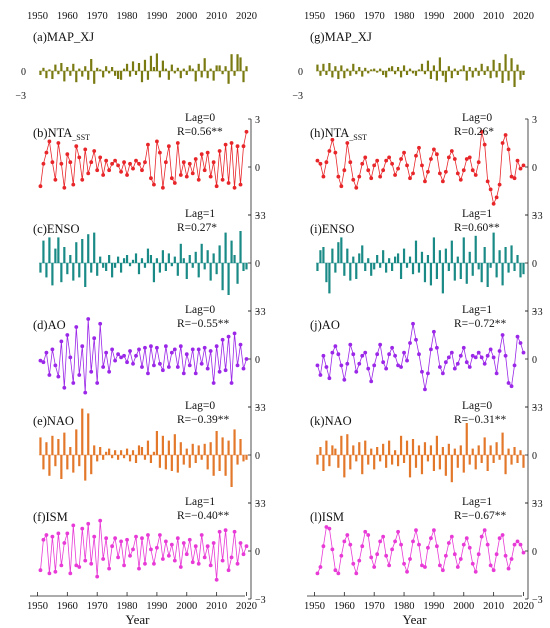  What do you see at coordinates (203, 516) in the screenshot?
I see `correlation-label: R=−0.40**` at bounding box center [203, 516].